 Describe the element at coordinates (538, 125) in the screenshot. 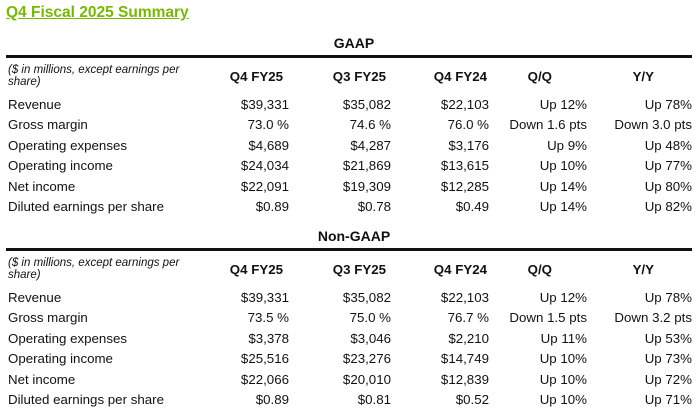

I see `table-cell: Down 1.6 pts` at that location.